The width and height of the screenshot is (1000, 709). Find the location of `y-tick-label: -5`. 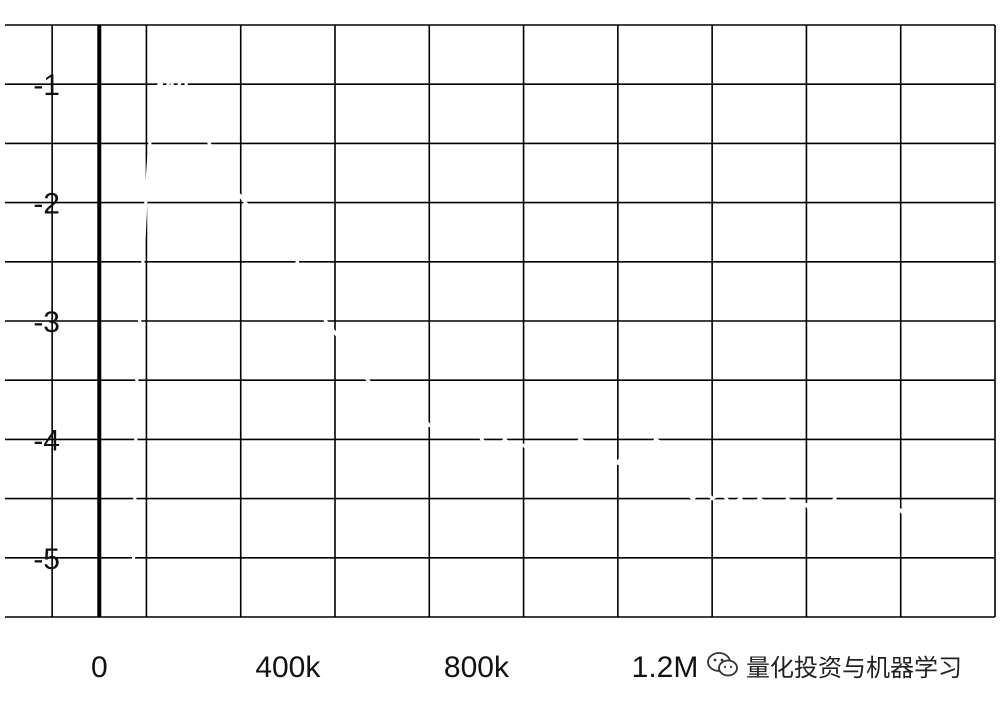

y-tick-label: -5 is located at coordinates (46, 559).